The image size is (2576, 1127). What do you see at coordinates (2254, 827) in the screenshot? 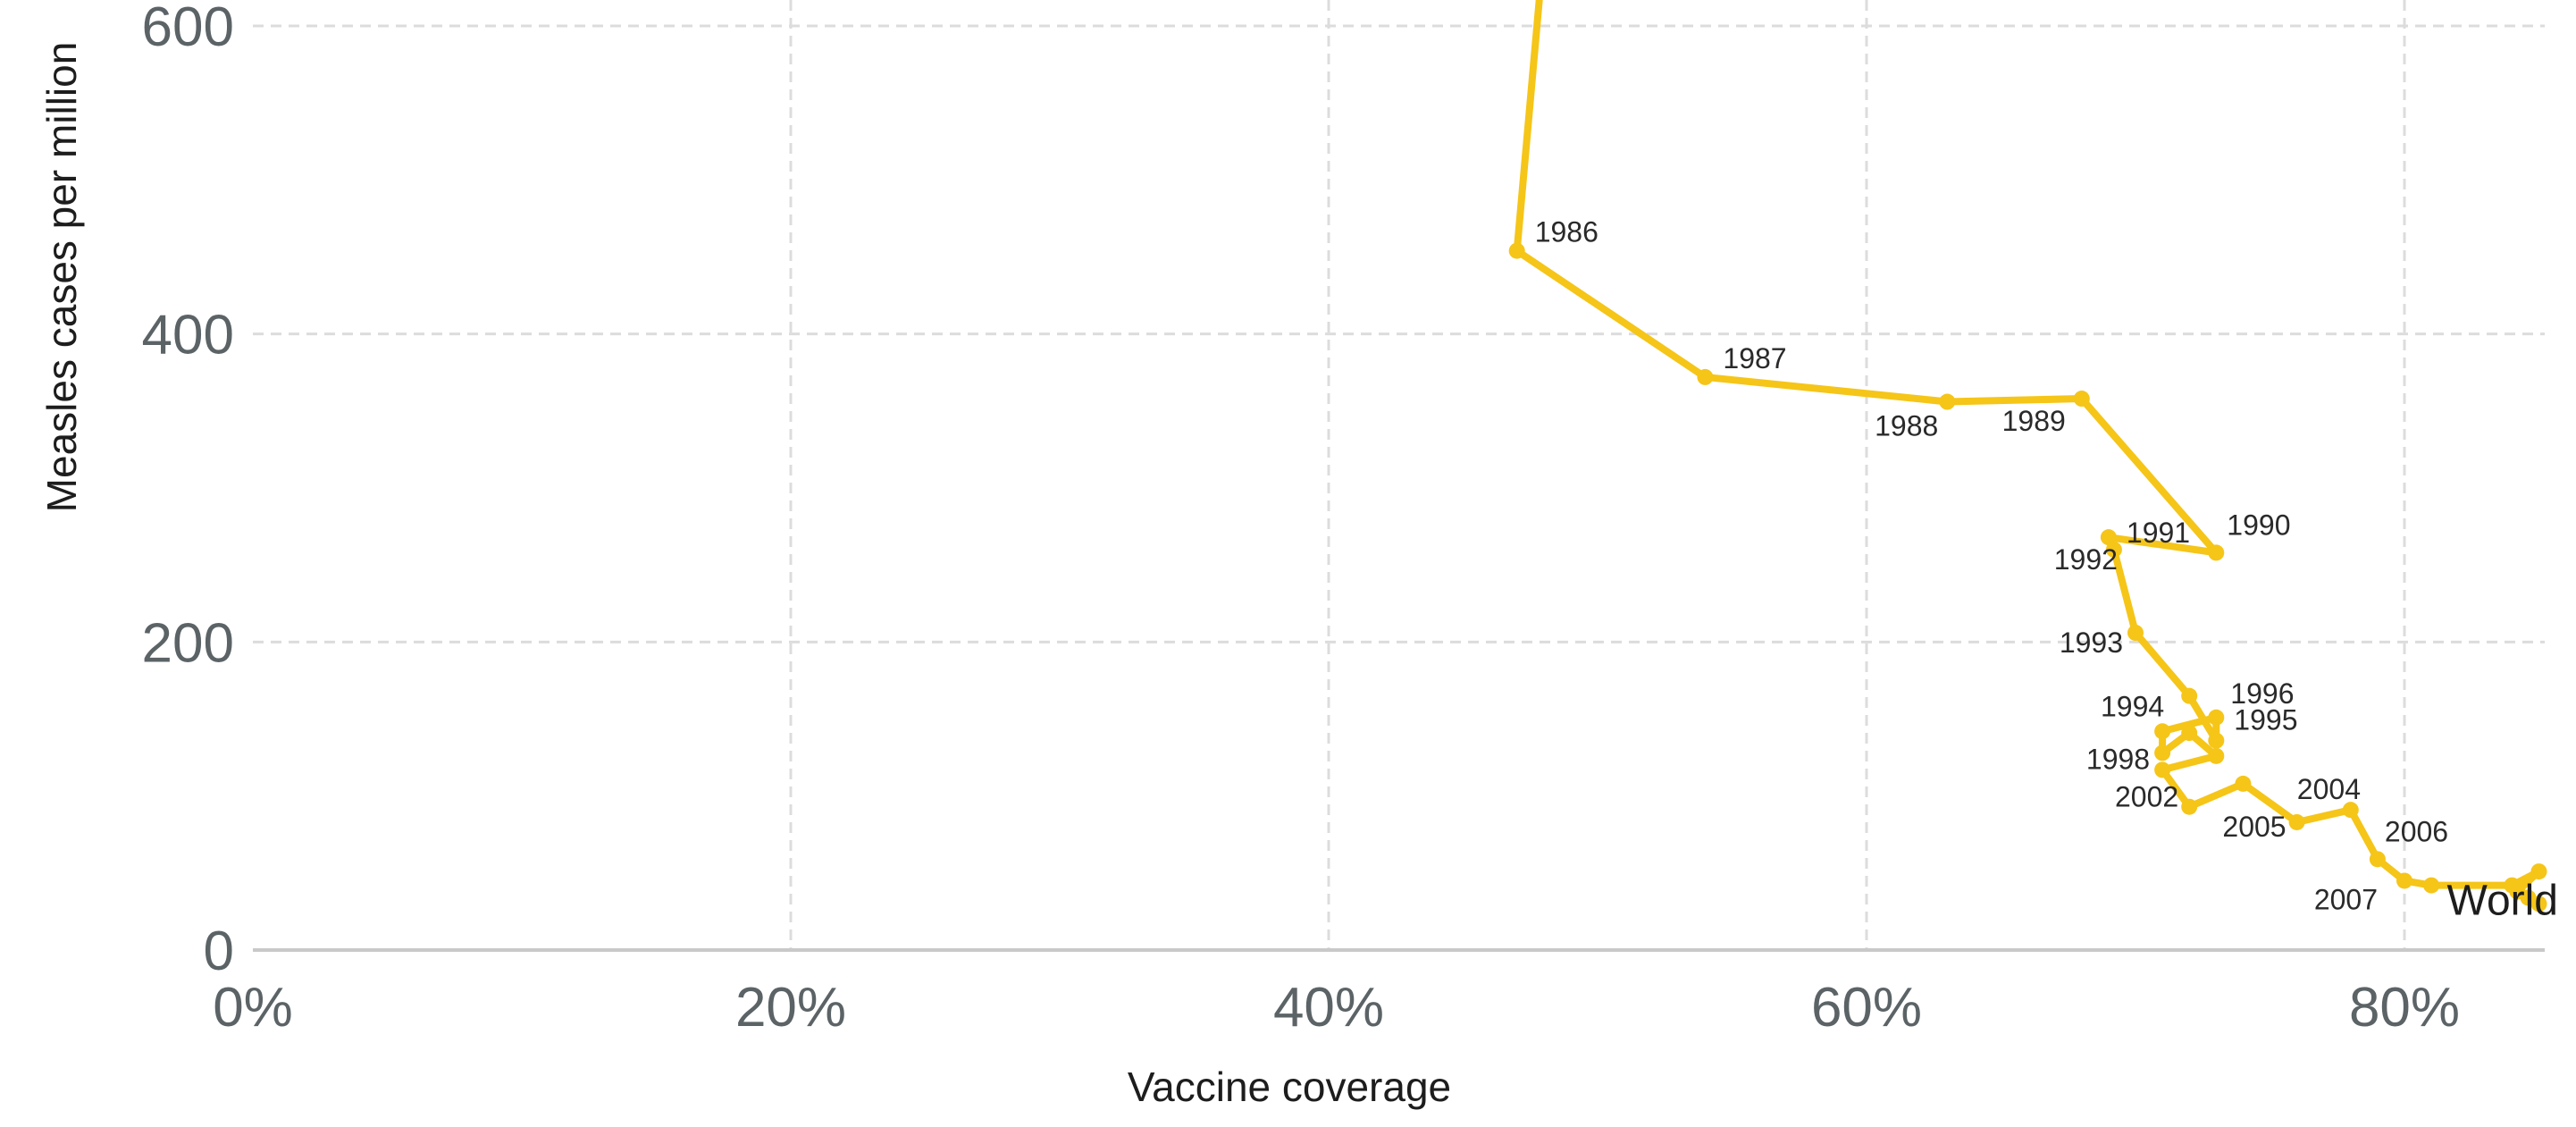
I see `year-label-2005: 2005` at bounding box center [2254, 827].